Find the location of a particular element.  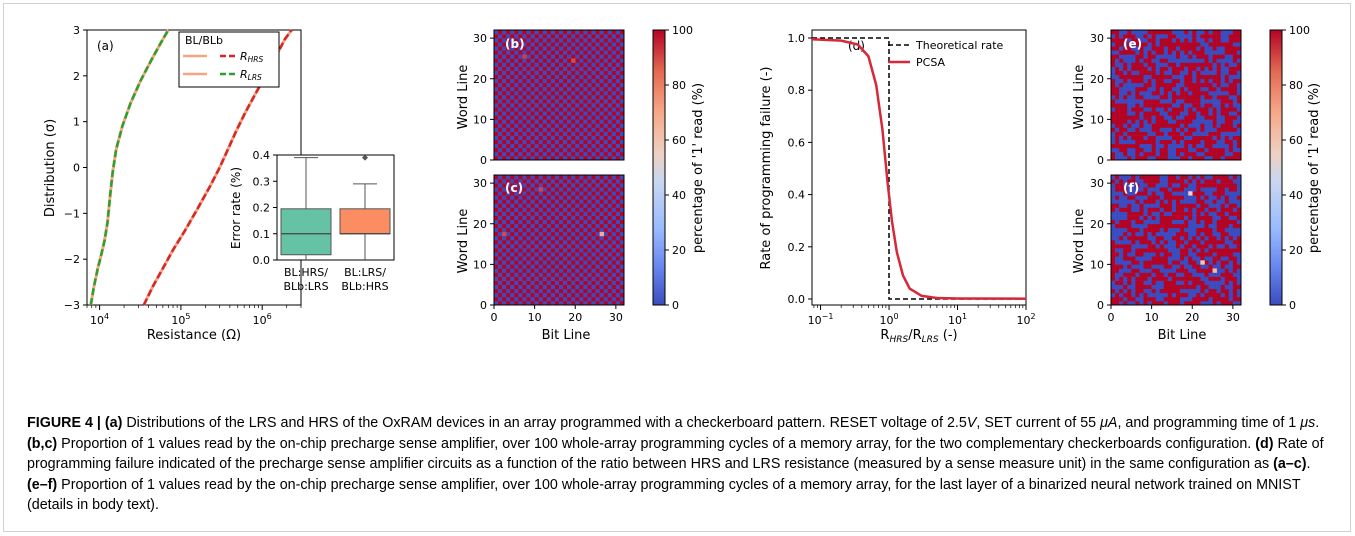

panel-a-ylabel: Distribution (σ) is located at coordinates (50, 168).